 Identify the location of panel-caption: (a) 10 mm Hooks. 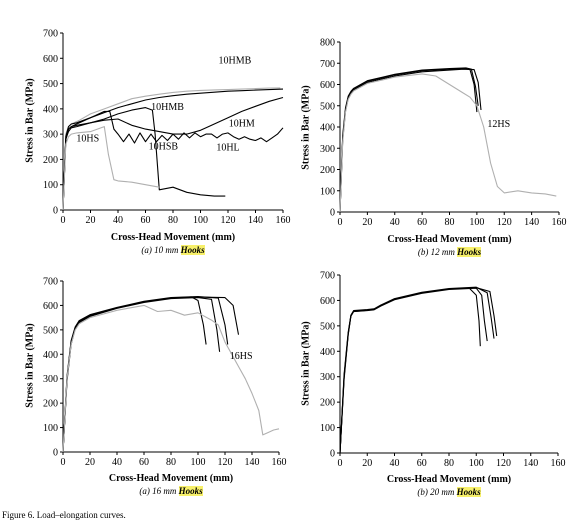
(173, 250).